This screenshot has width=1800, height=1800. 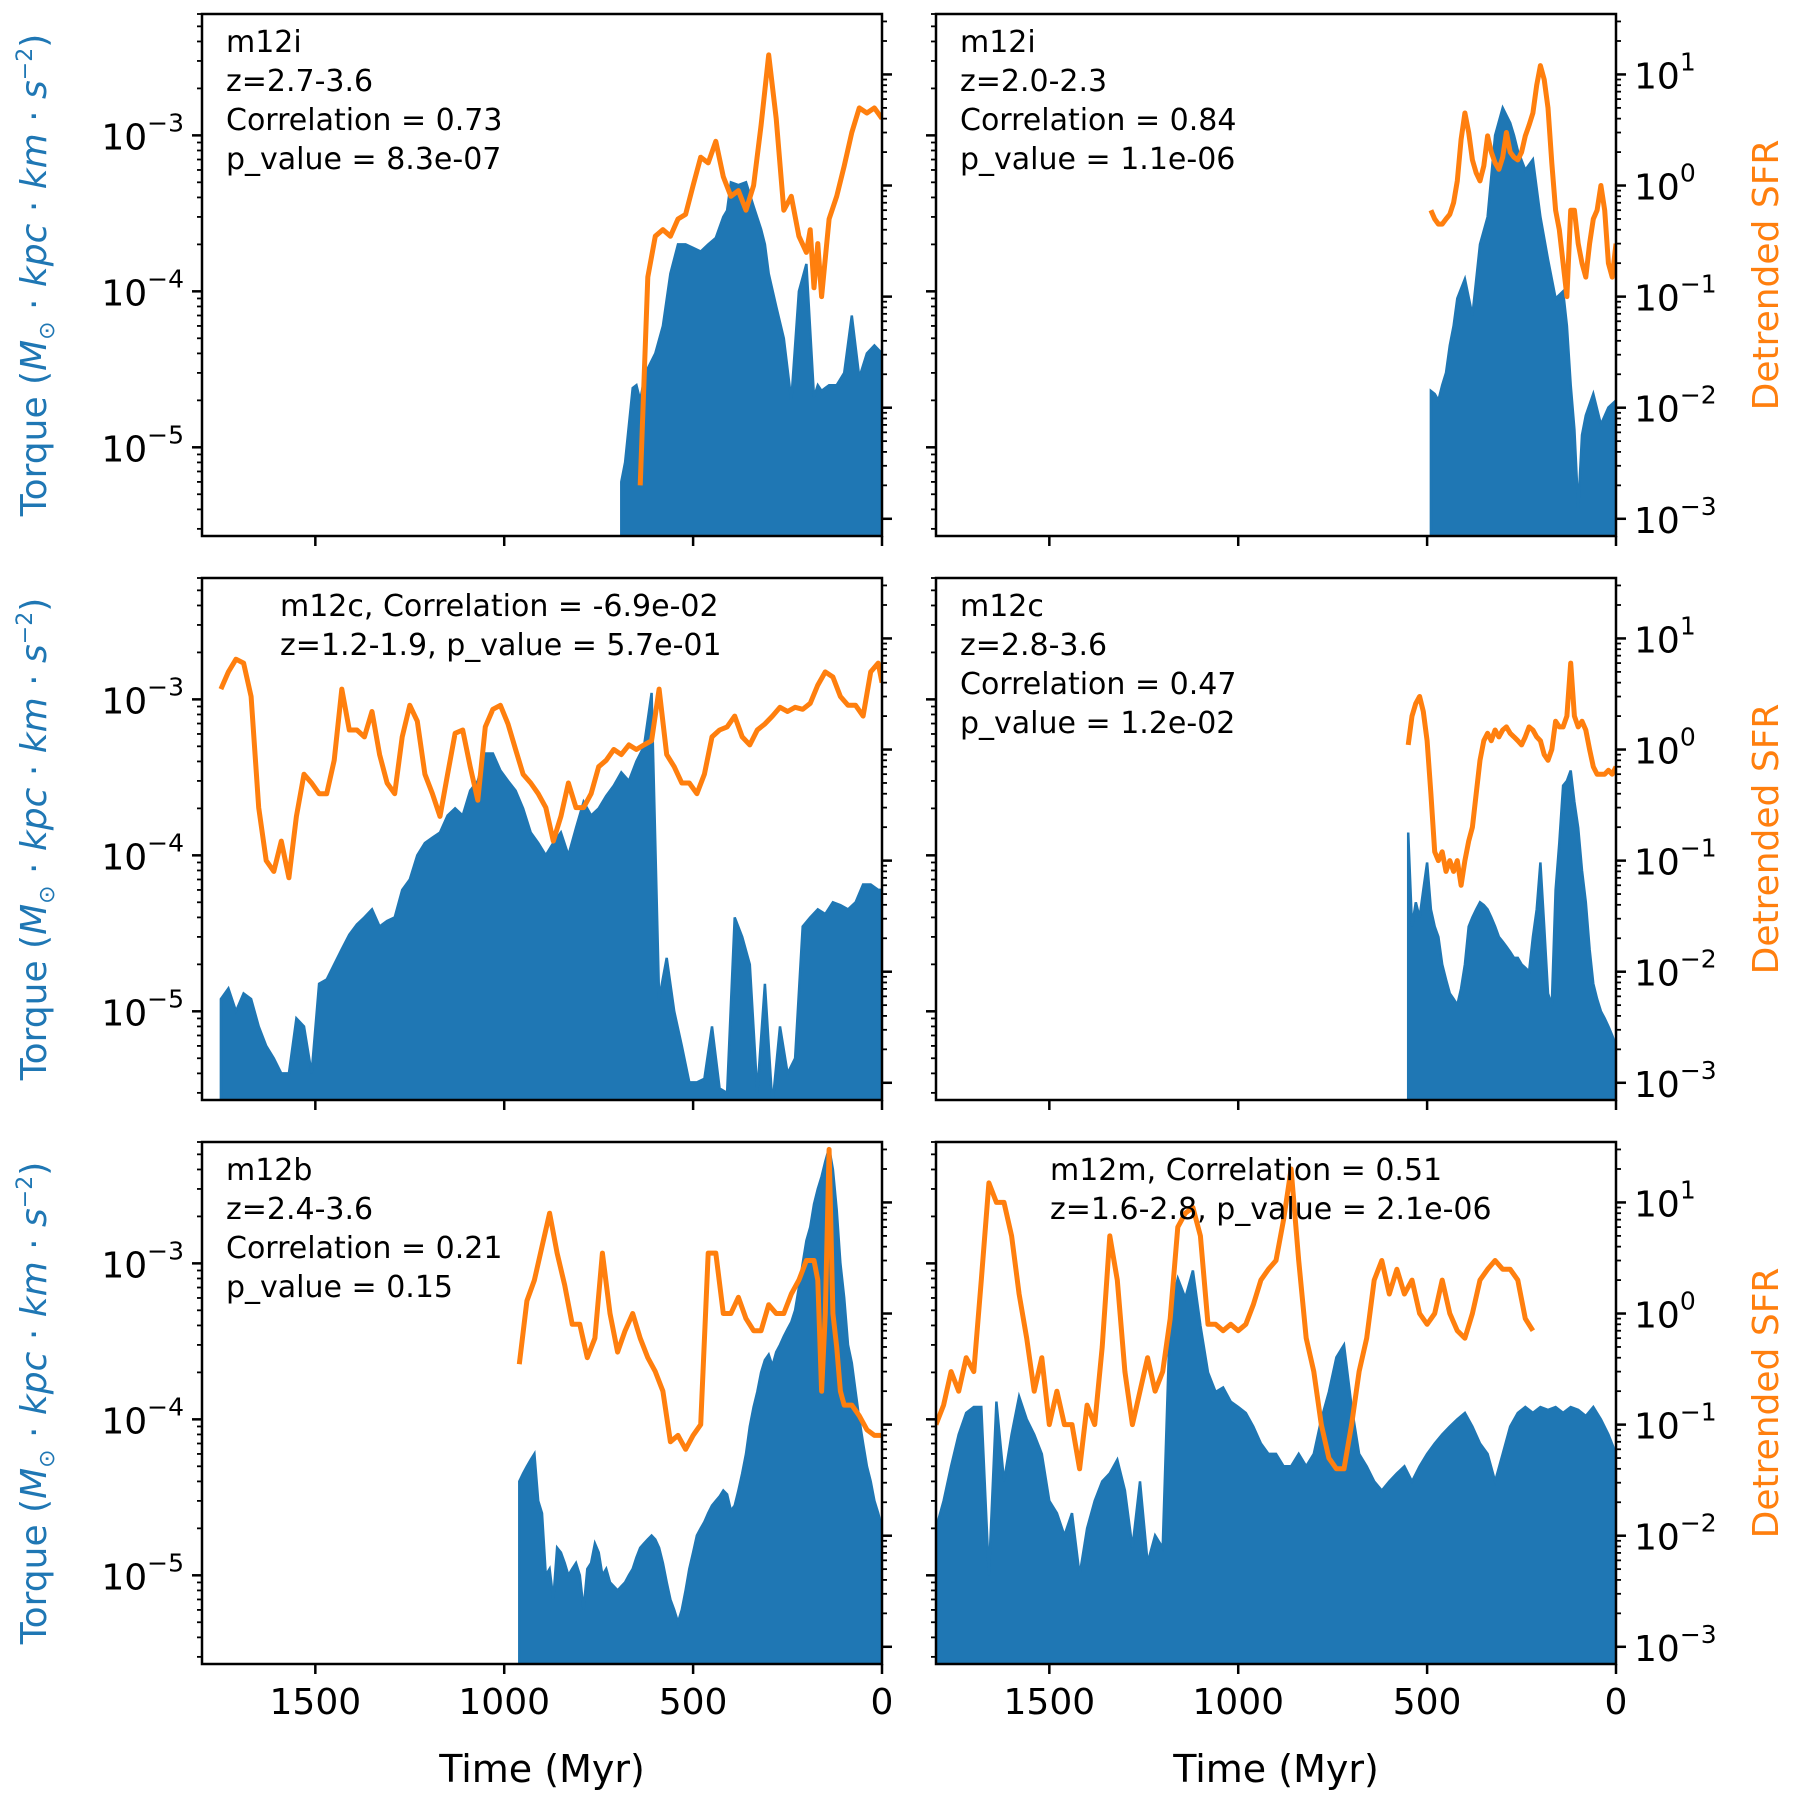 What do you see at coordinates (1097, 723) in the screenshot?
I see `annotation-line: p_value = 1.2e-02` at bounding box center [1097, 723].